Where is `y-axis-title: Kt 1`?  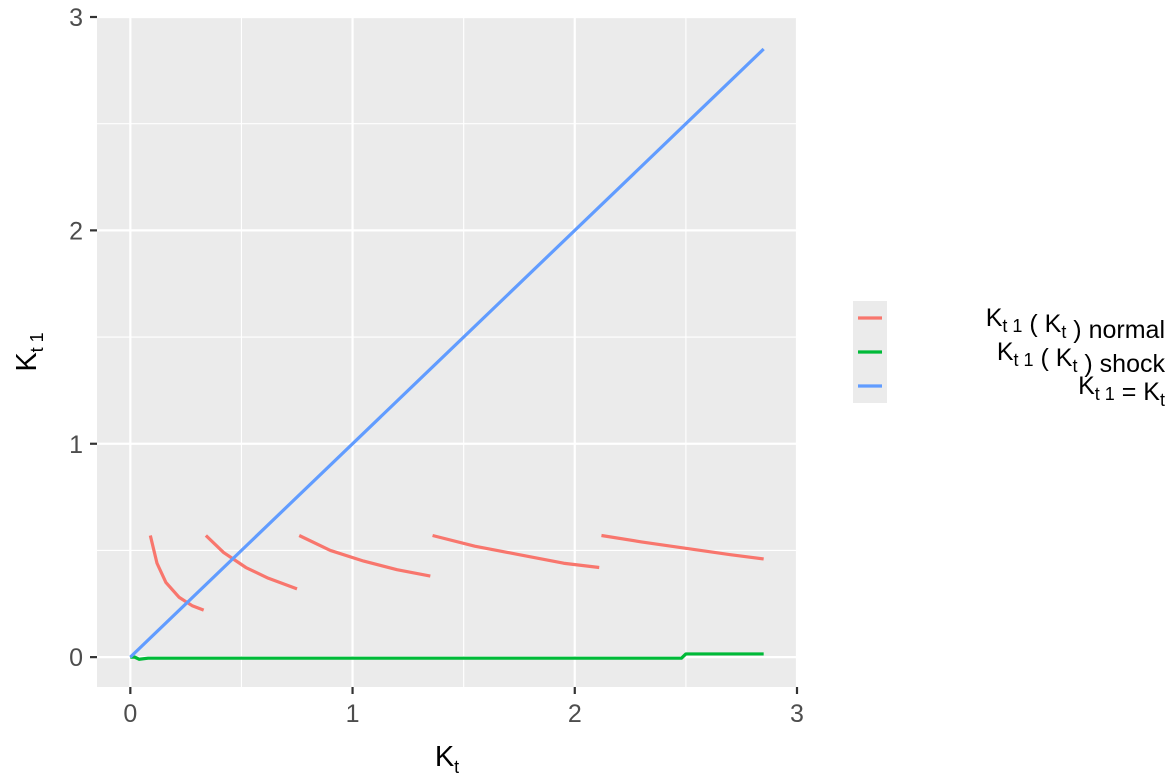 y-axis-title: Kt 1 is located at coordinates (29, 351).